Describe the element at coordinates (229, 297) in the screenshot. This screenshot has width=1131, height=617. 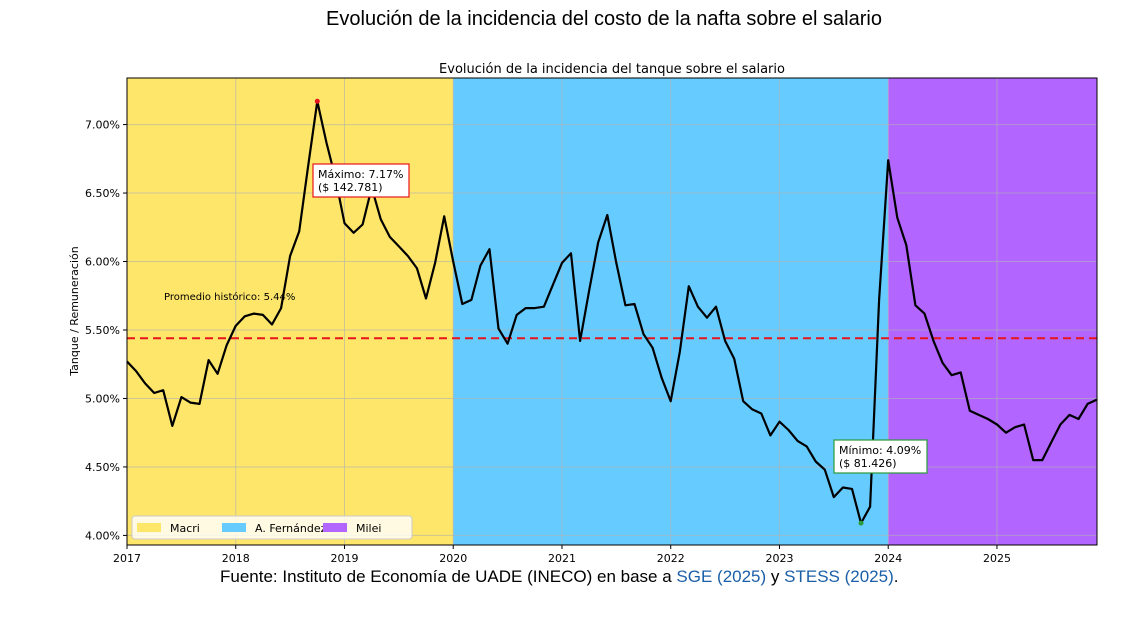
I see `average-label: Promedio histórico: 5.44%` at that location.